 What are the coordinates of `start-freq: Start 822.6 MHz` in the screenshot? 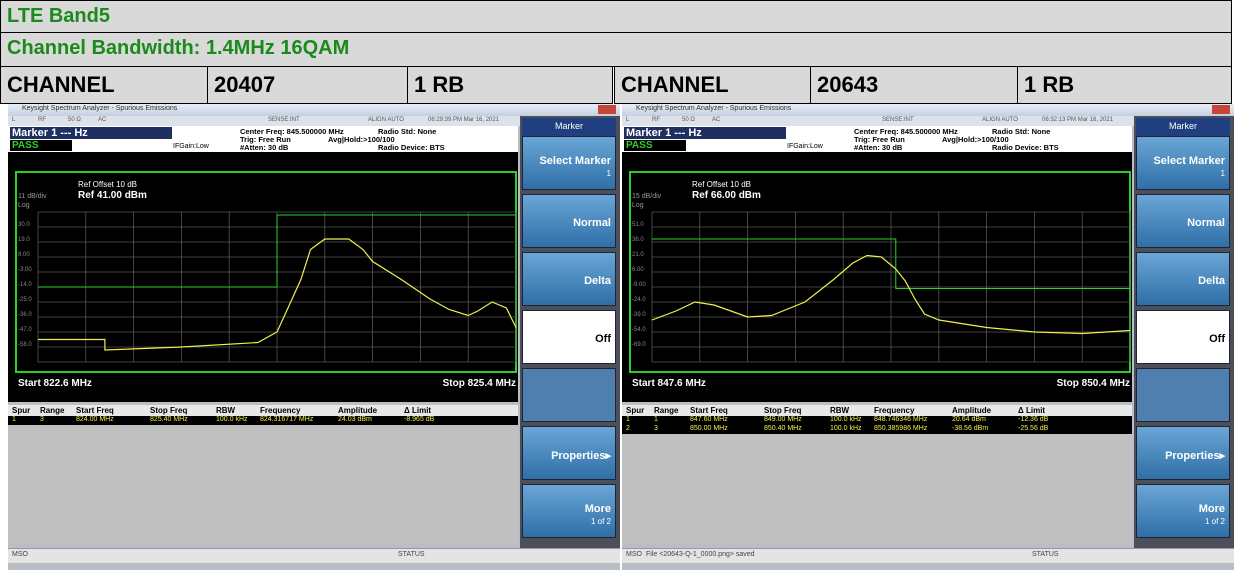 It's located at (55, 383).